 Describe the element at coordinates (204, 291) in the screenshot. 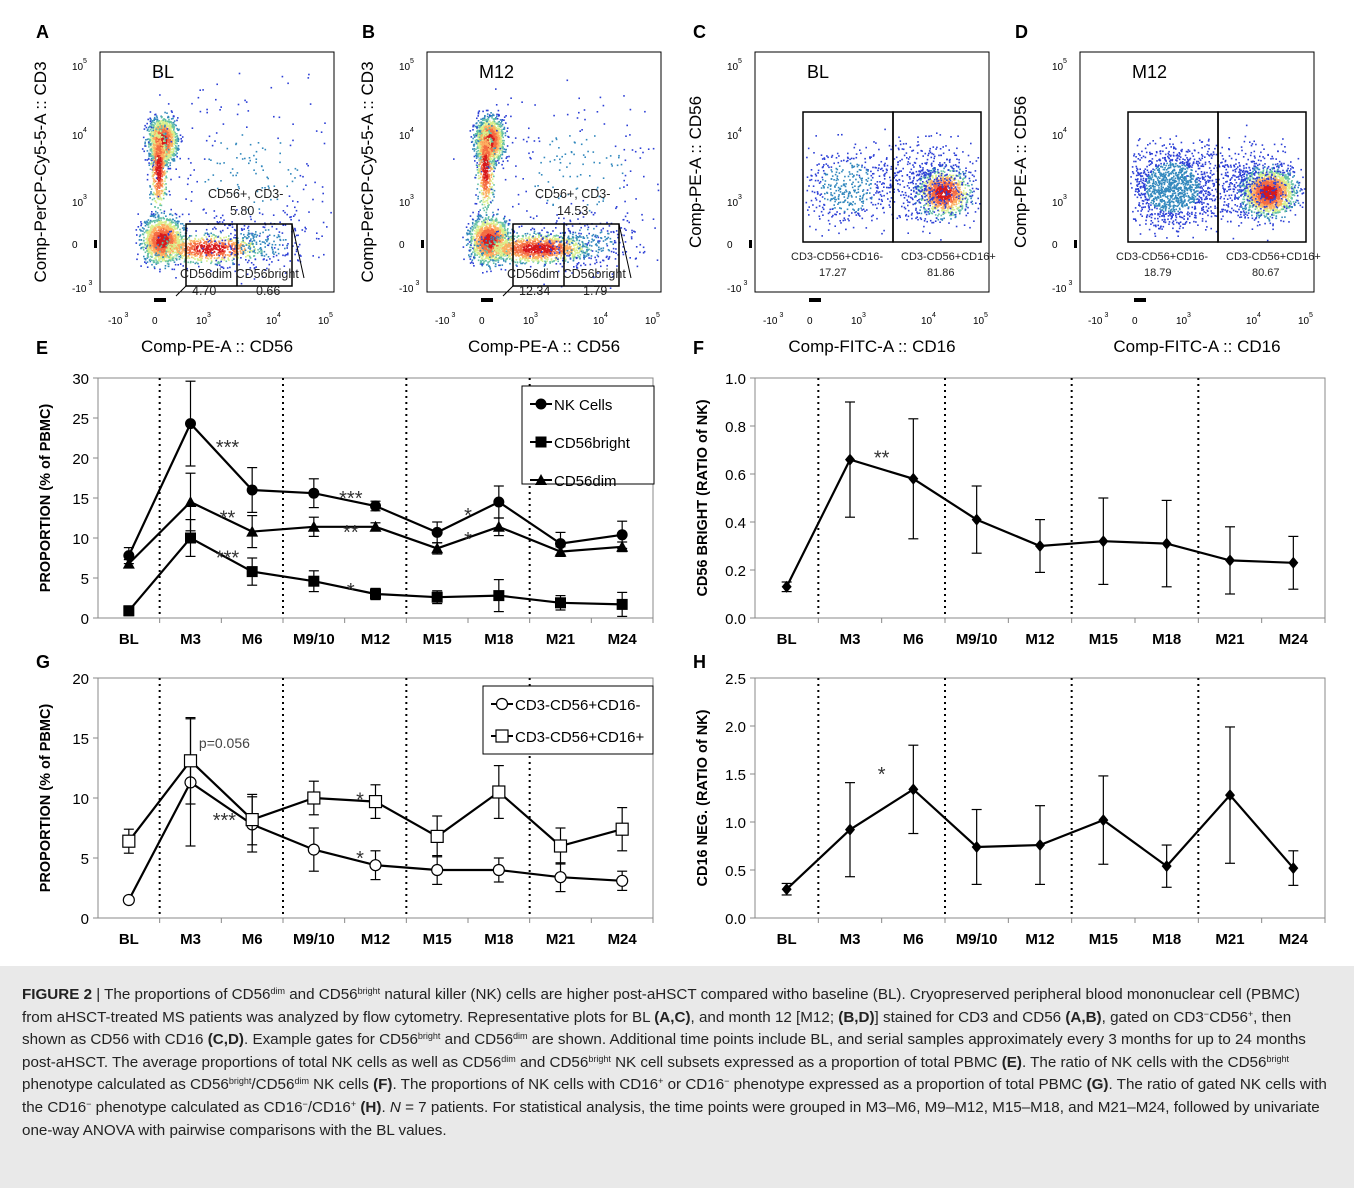

I see `subgate-dim-value: 4.70` at that location.